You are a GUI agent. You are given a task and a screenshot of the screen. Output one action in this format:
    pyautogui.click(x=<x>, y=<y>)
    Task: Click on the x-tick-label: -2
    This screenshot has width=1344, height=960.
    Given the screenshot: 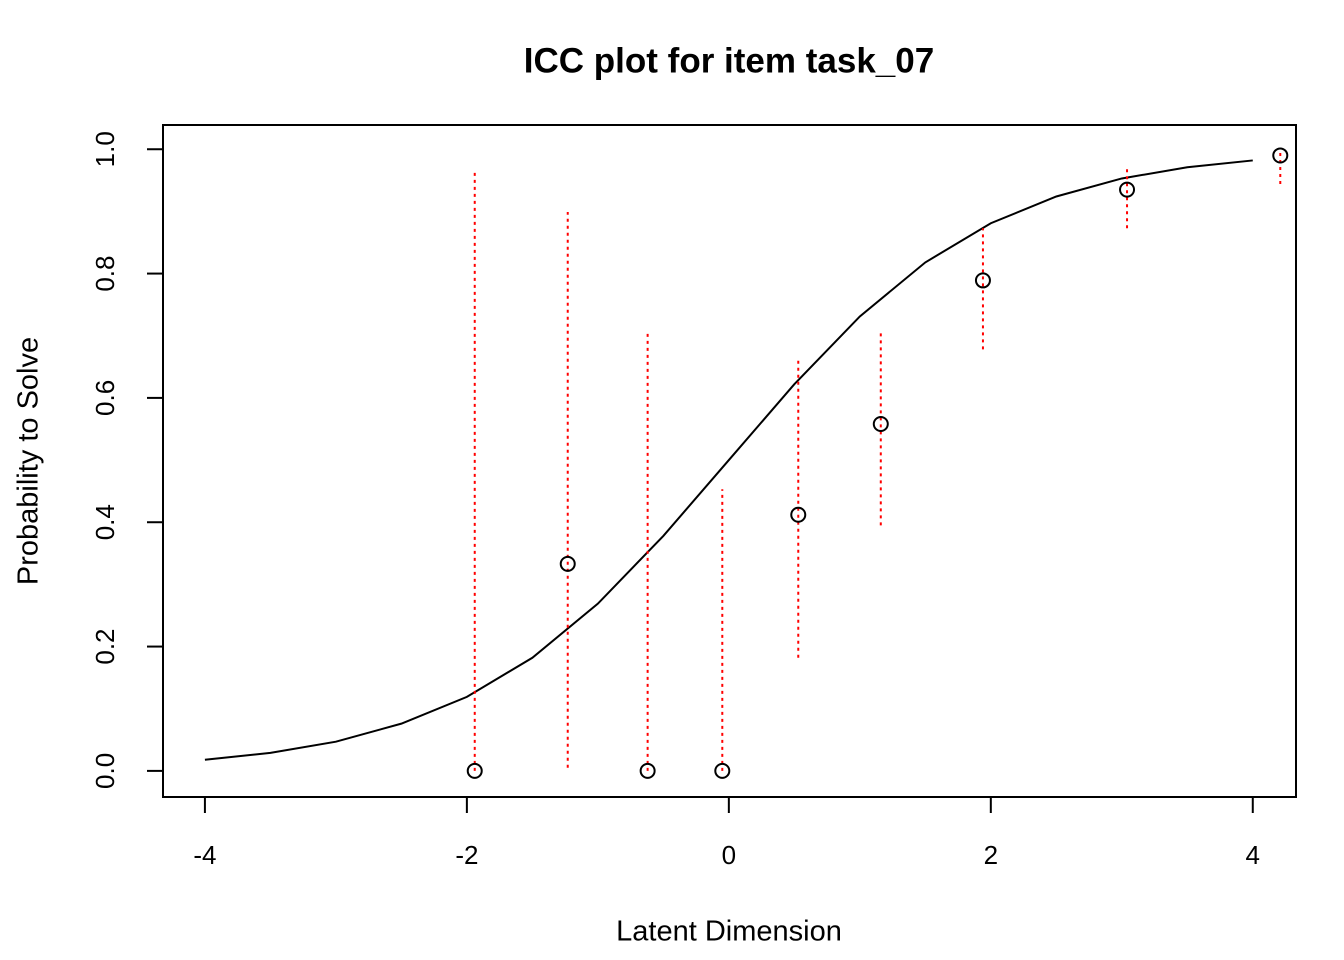 What is the action you would take?
    pyautogui.click(x=466, y=855)
    